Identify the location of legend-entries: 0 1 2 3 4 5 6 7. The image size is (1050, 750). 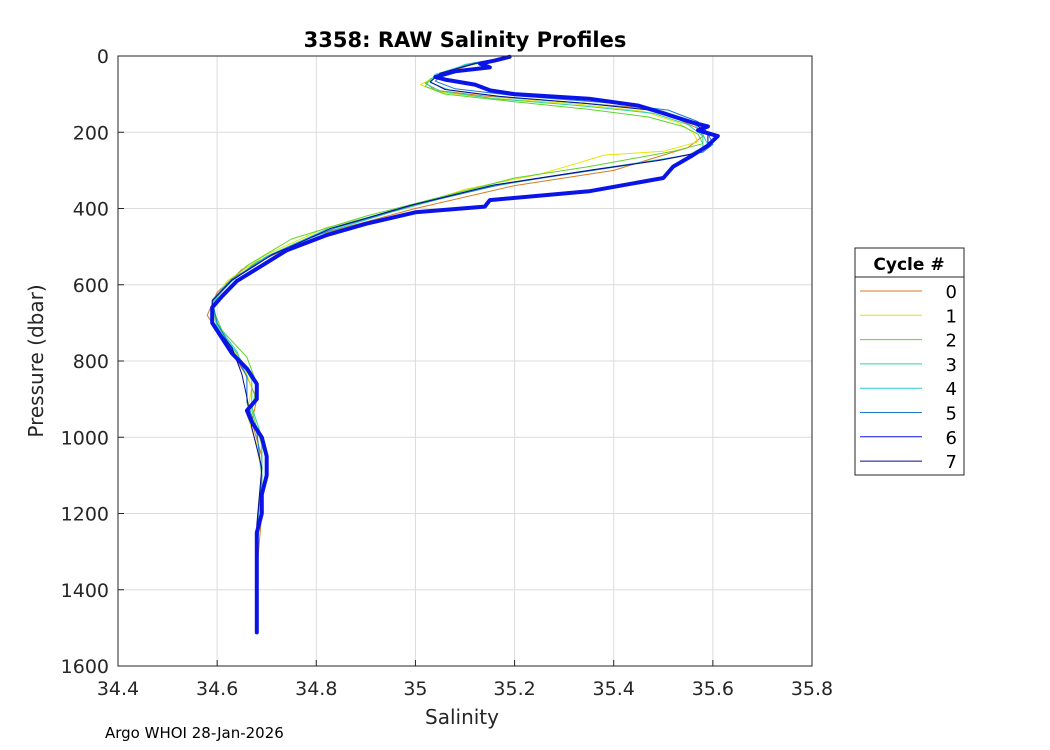
(908, 377).